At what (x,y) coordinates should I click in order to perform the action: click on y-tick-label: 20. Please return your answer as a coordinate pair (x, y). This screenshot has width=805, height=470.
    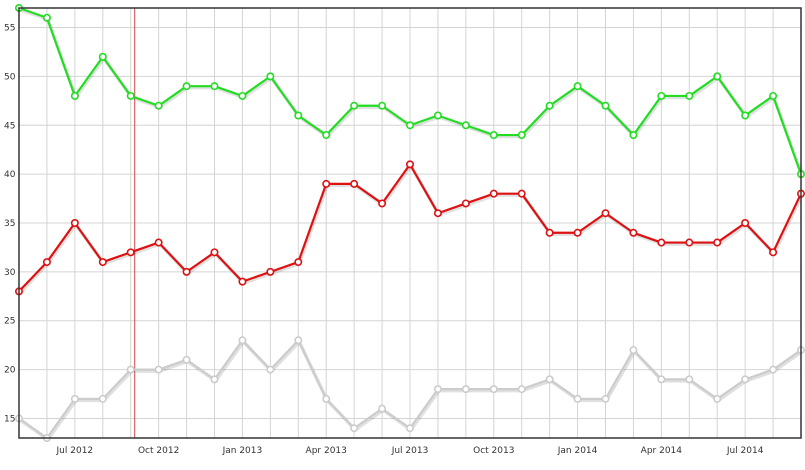
    Looking at the image, I should click on (10, 371).